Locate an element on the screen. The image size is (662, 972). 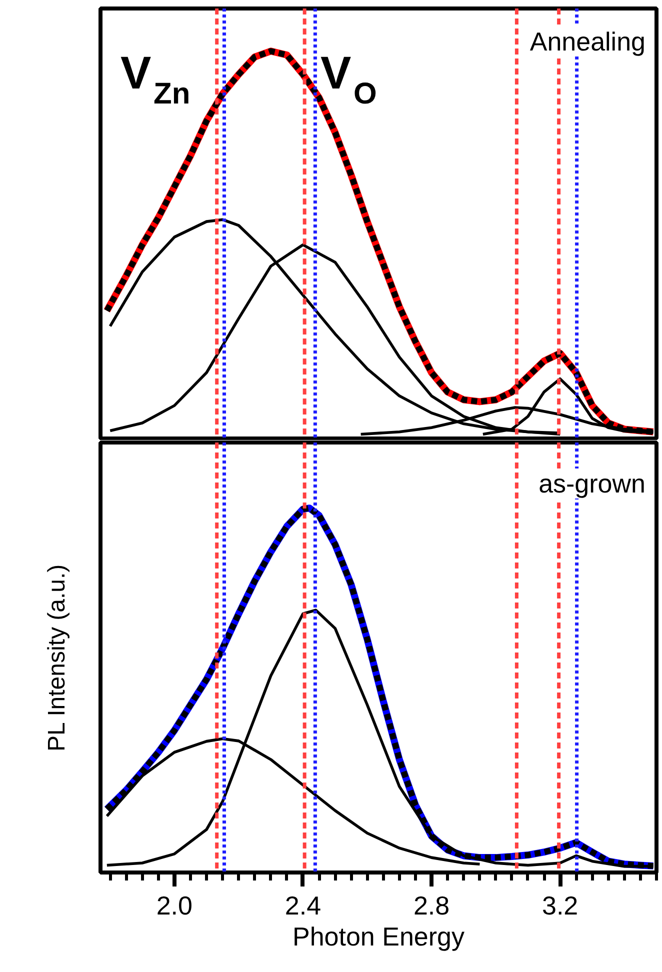
x-tick-label: 2.8 is located at coordinates (431, 905).